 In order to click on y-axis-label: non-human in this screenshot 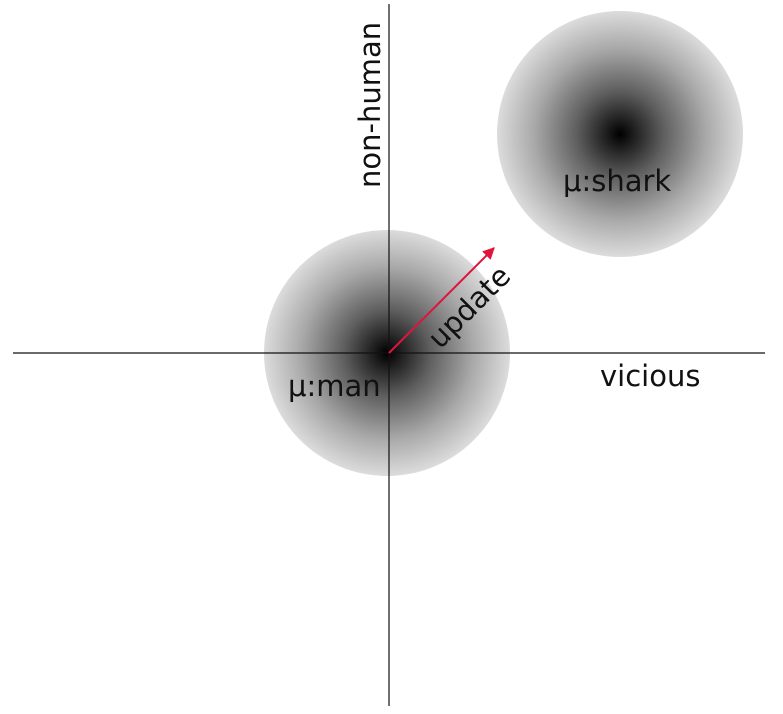, I will do `click(370, 105)`.